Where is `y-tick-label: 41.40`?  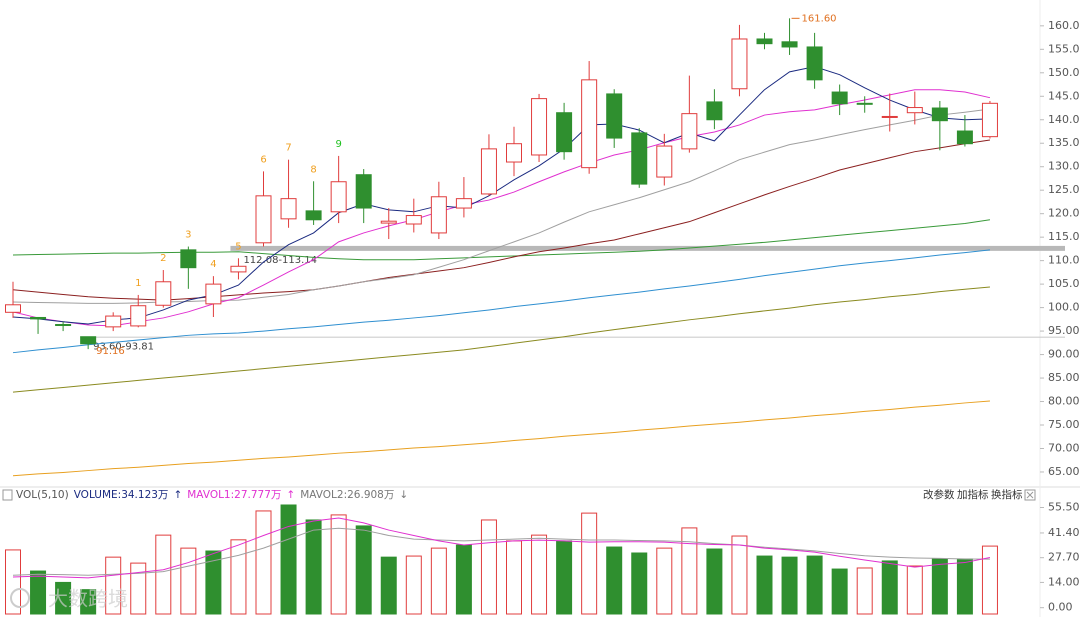
y-tick-label: 41.40 is located at coordinates (1064, 532).